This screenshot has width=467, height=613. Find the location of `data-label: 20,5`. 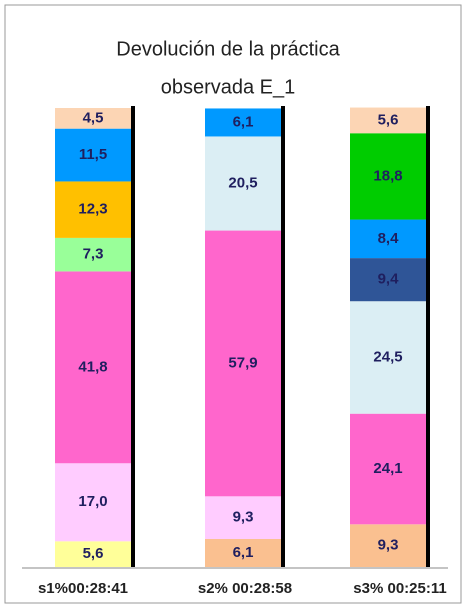

data-label: 20,5 is located at coordinates (242, 182).